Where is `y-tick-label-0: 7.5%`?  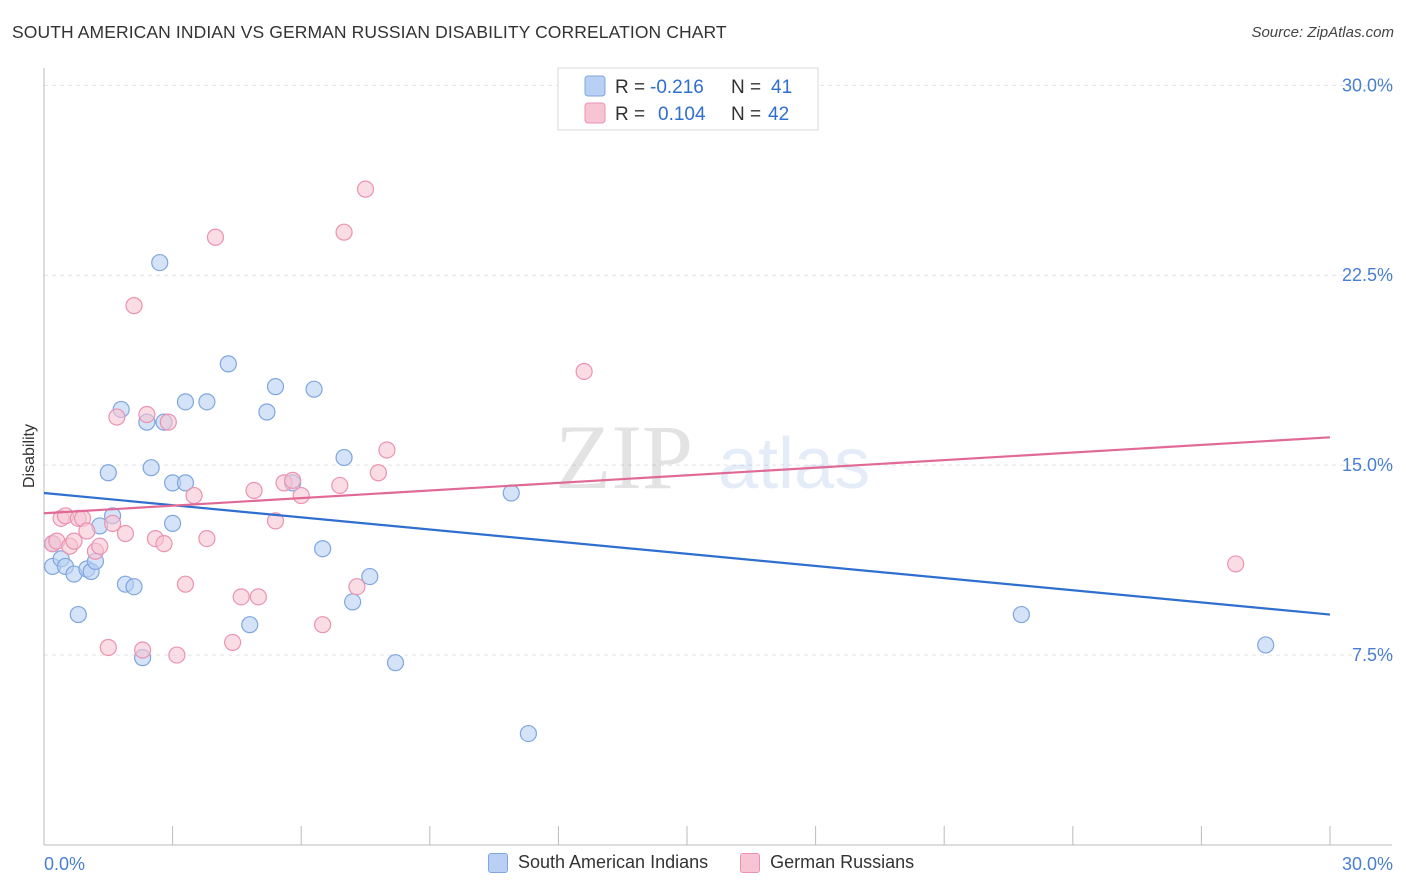 y-tick-label-0: 7.5% is located at coordinates (1372, 655).